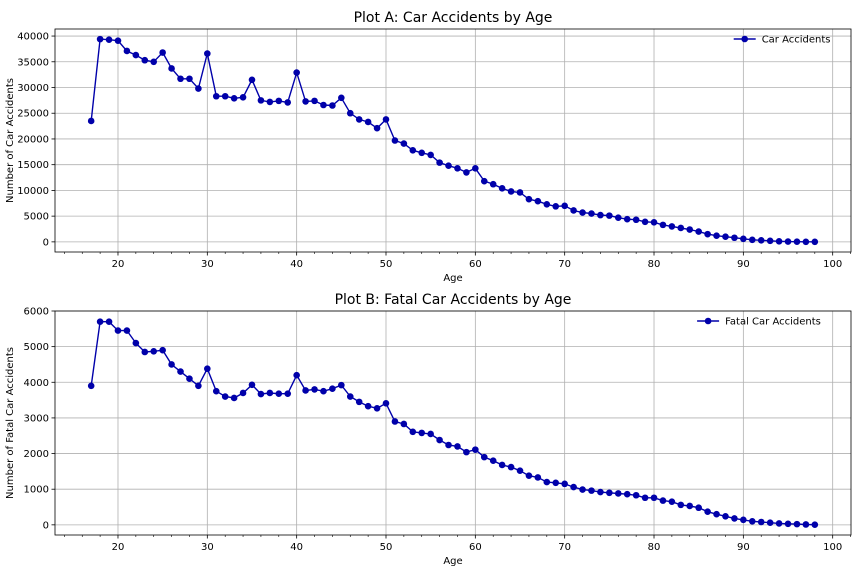 The image size is (864, 576). What do you see at coordinates (33, 139) in the screenshot?
I see `y-tick-label: 20000` at bounding box center [33, 139].